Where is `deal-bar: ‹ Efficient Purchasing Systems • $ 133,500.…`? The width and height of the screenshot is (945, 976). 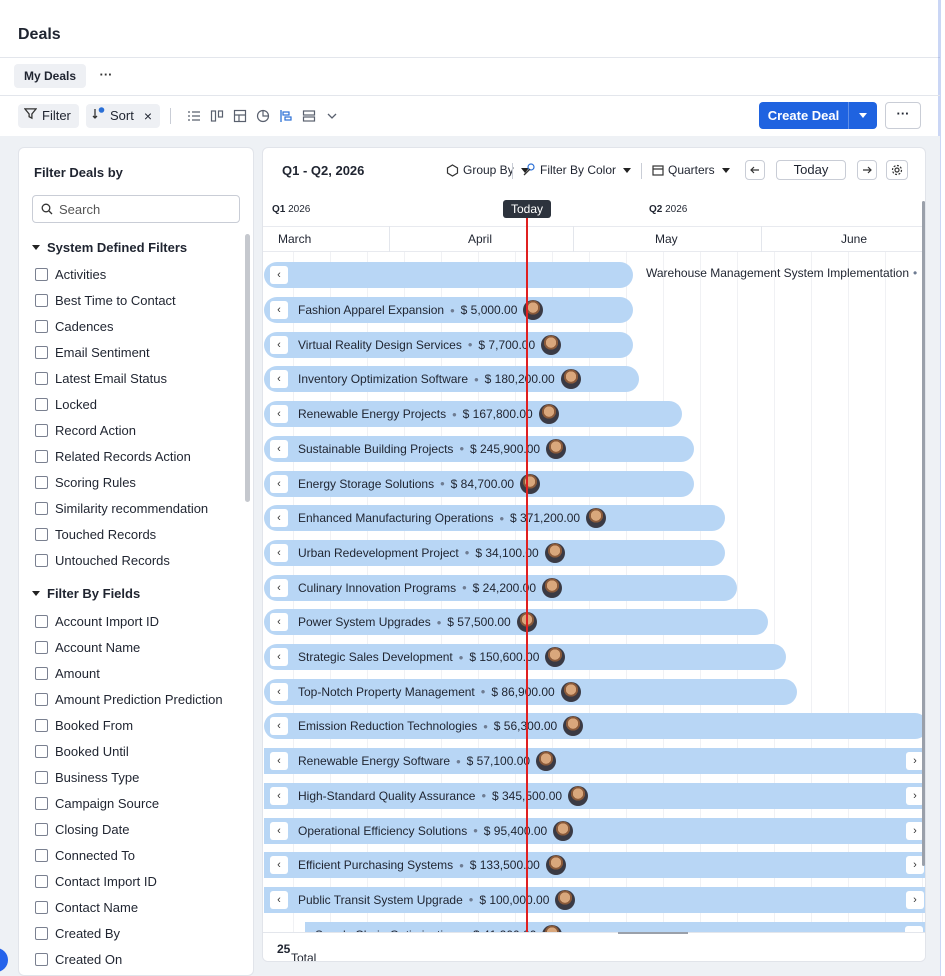
deal-bar: ‹ Efficient Purchasing Systems • $ 133,500.… is located at coordinates (594, 865).